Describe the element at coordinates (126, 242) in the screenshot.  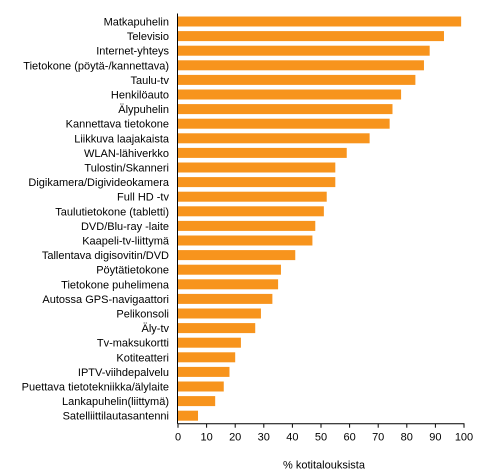
I see `category-label: Kaapeli-tv-liittymä` at that location.